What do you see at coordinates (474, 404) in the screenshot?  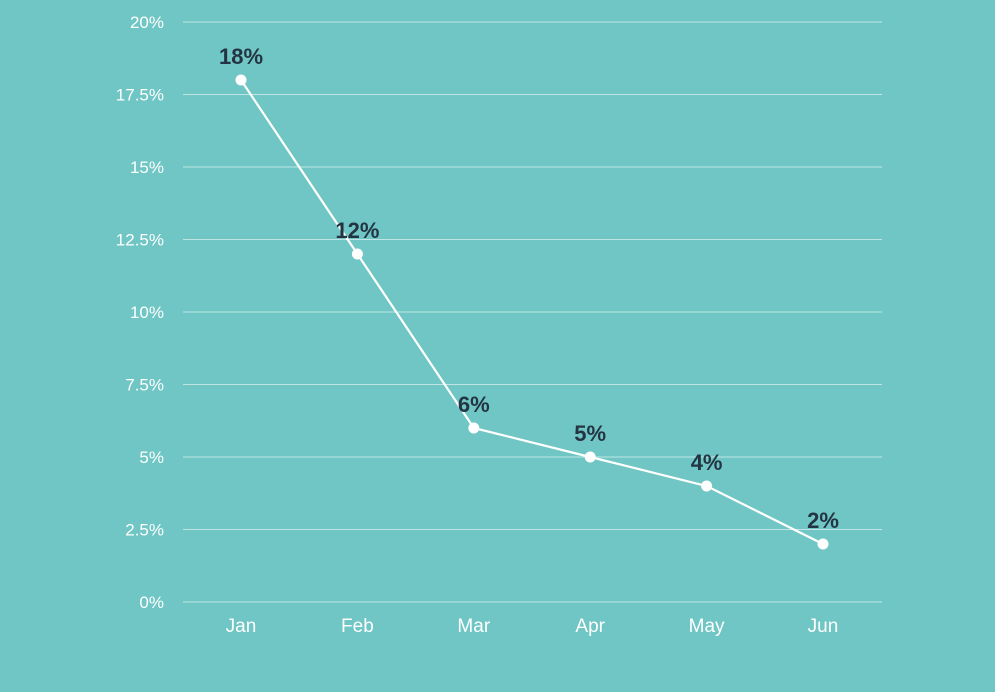 I see `data-label: 6%` at bounding box center [474, 404].